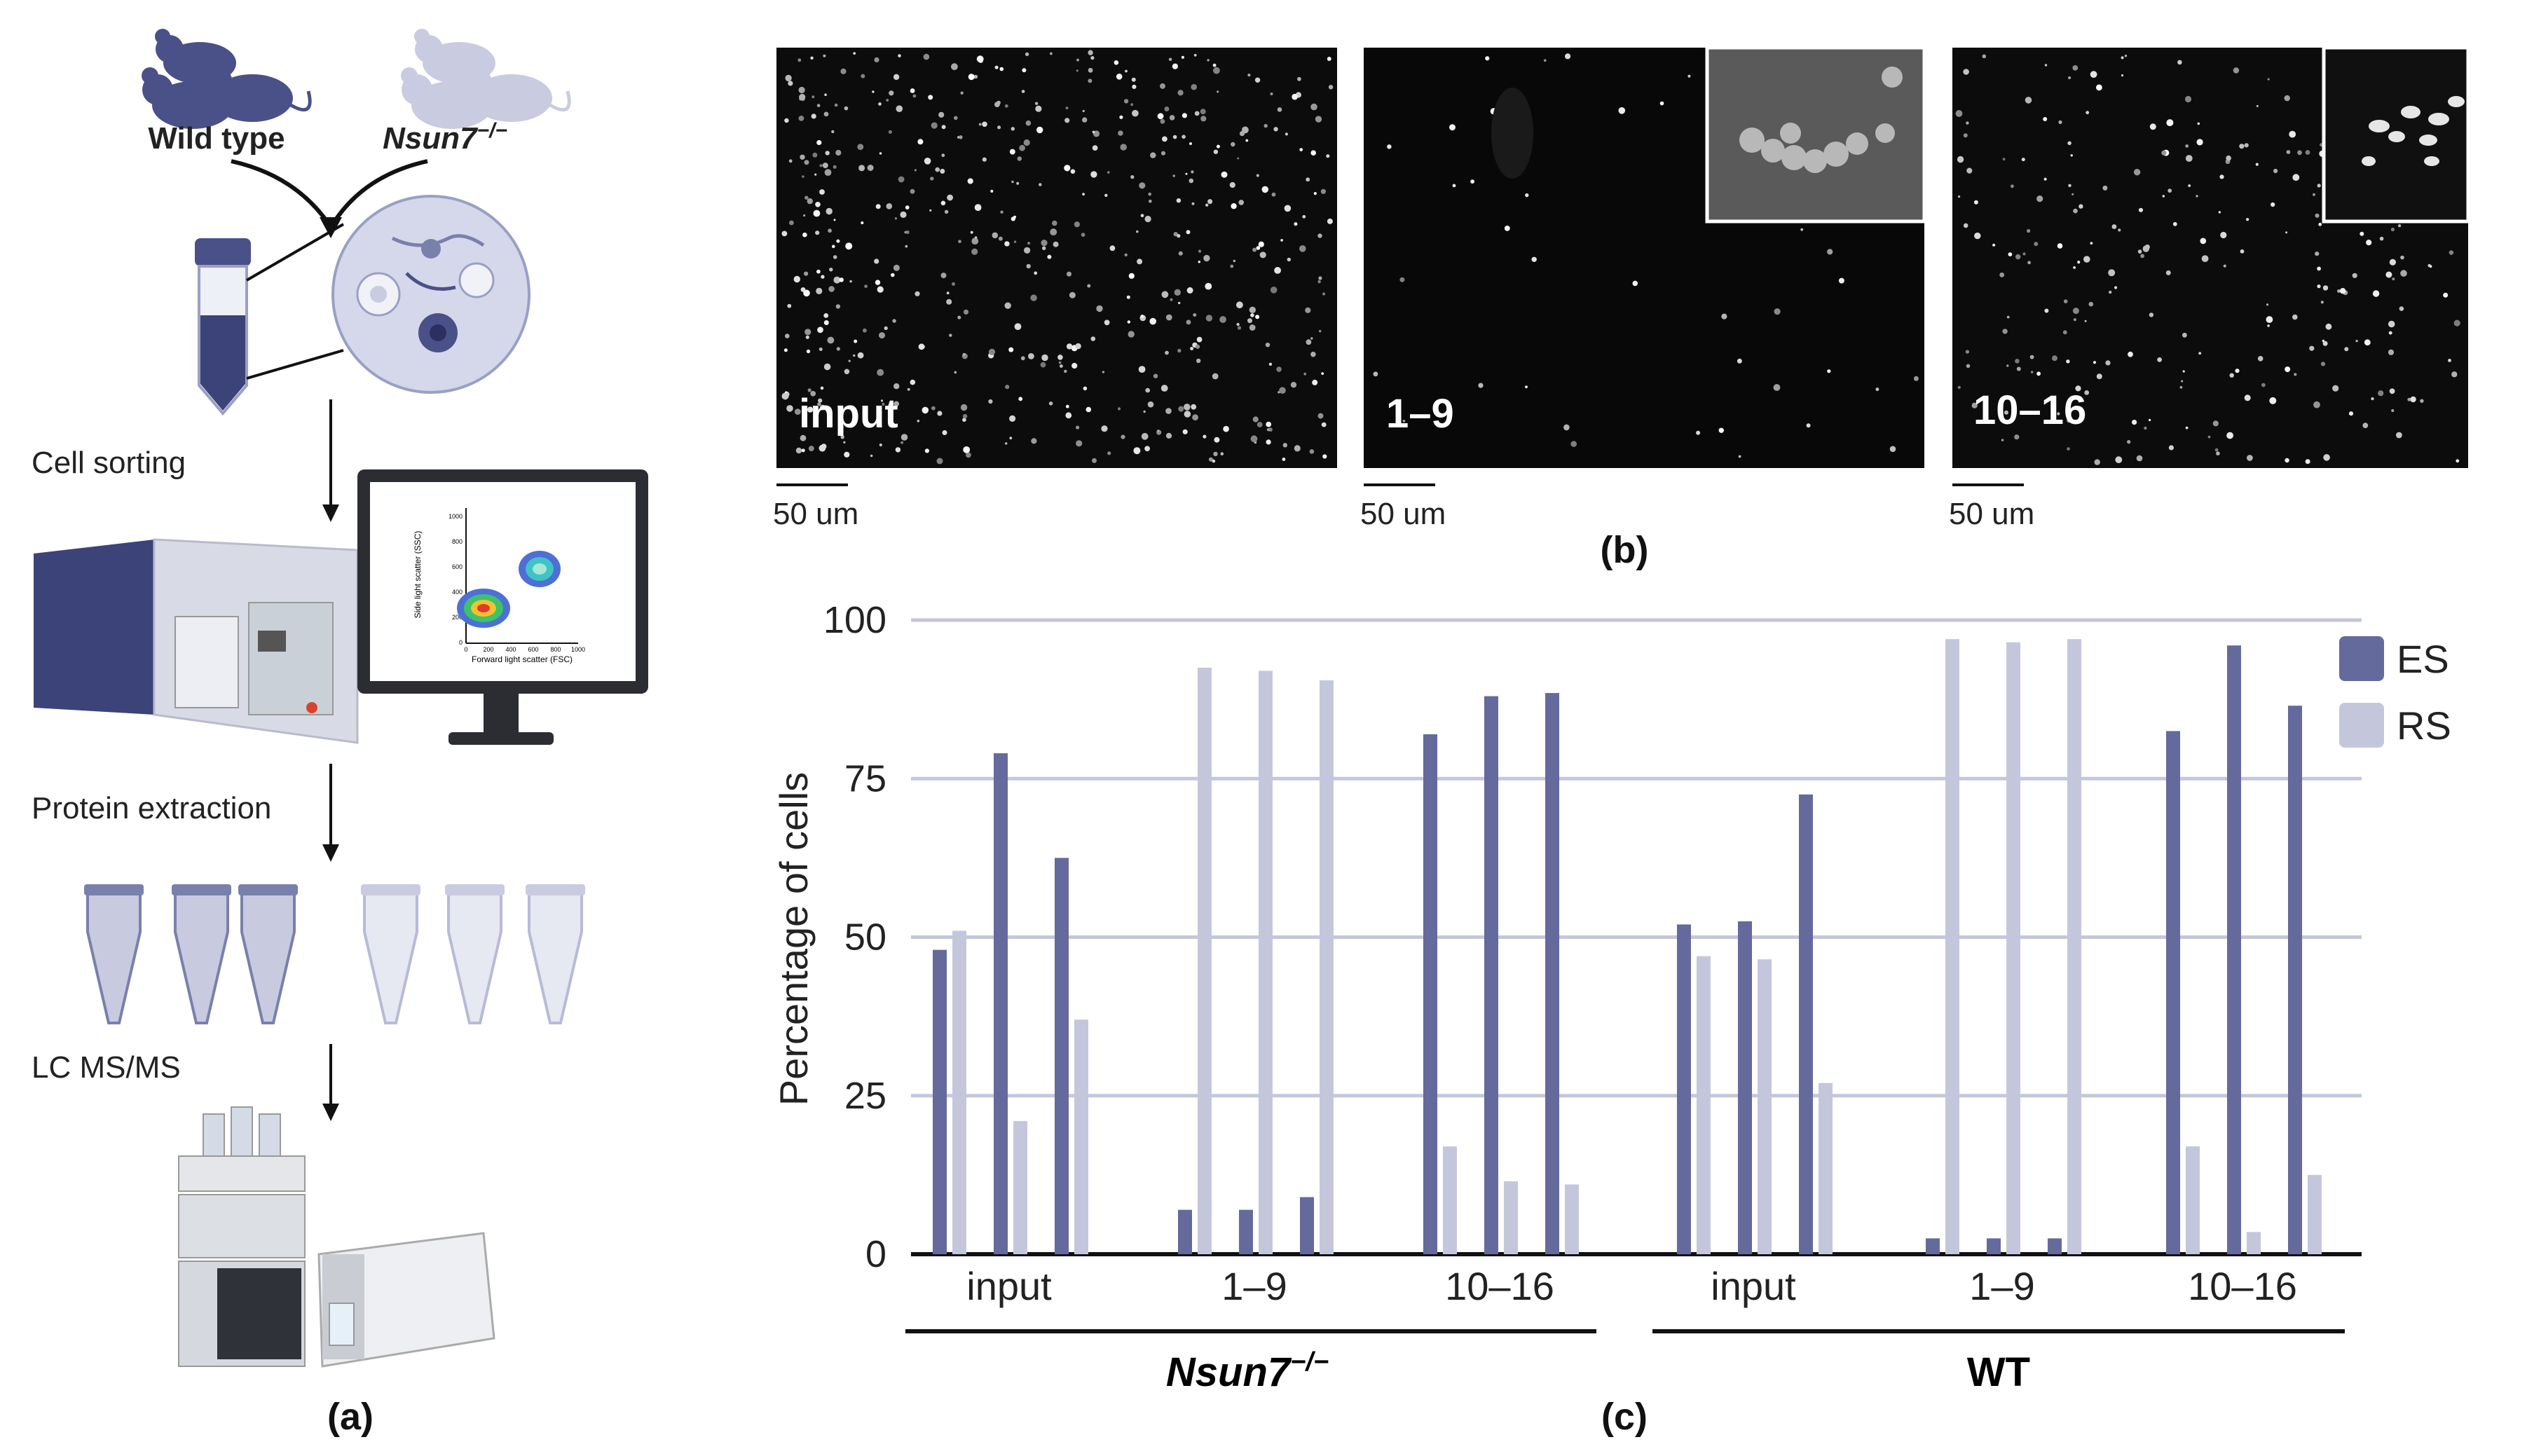 Image resolution: width=2527 pixels, height=1456 pixels. Describe the element at coordinates (1632, 1286) in the screenshot. I see `chart-categories: input 1–9 10–16 input 1–9 10–16` at that location.